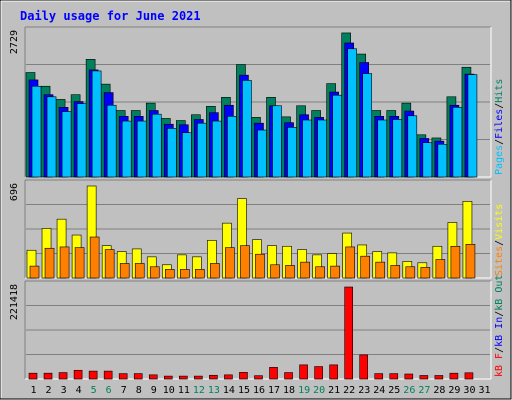 This screenshot has width=512, height=400. I want to click on panel-legend: Sites/Visits, so click(499, 240).